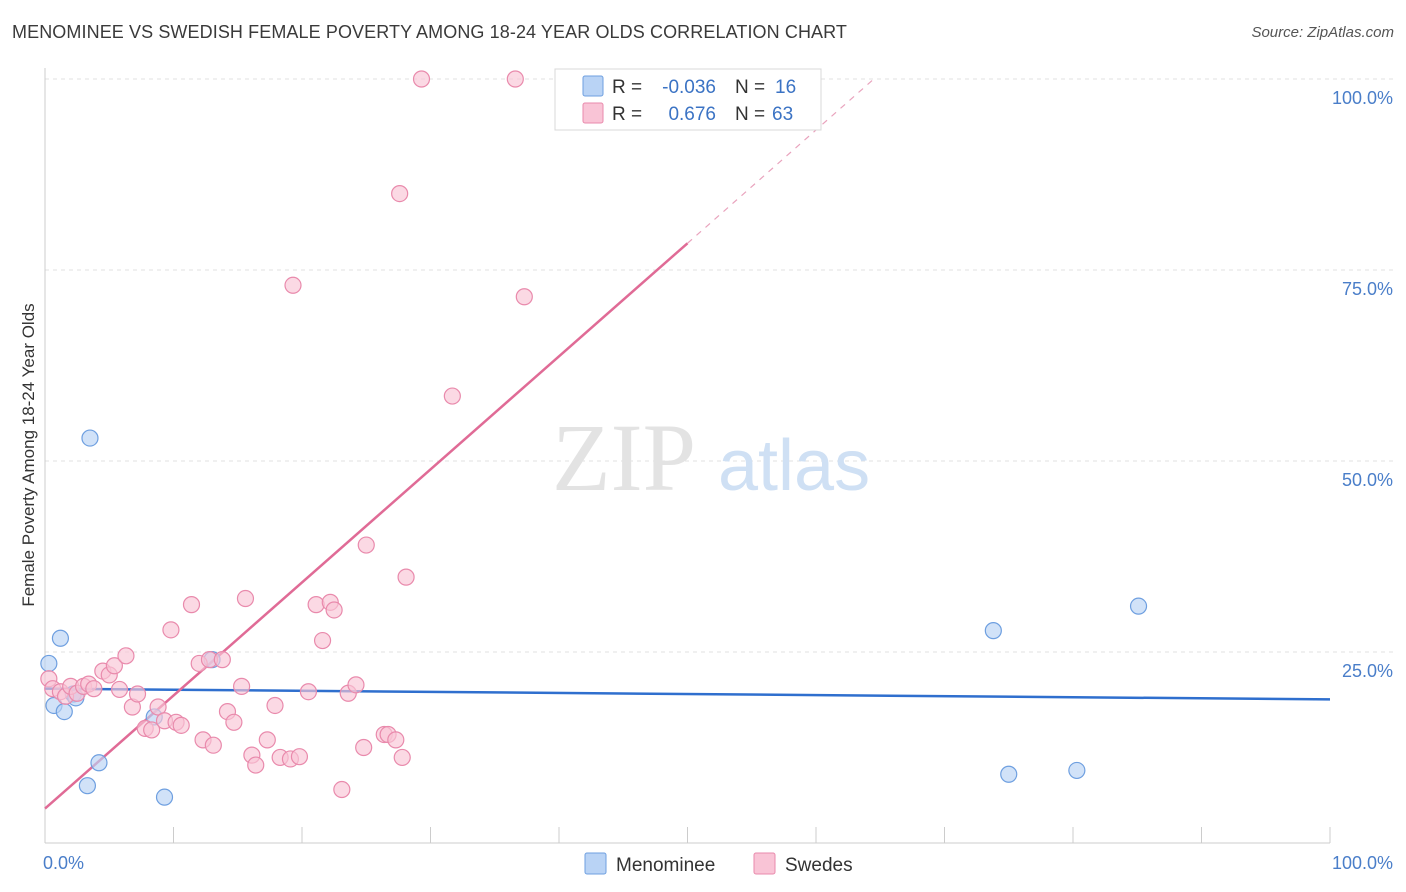 This screenshot has width=1406, height=892. Describe the element at coordinates (1322, 32) in the screenshot. I see `source-label: Source: ZipAtlas.com` at that location.